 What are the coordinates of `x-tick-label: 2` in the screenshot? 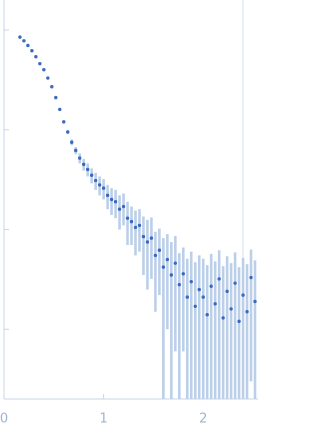 It's located at (203, 419).